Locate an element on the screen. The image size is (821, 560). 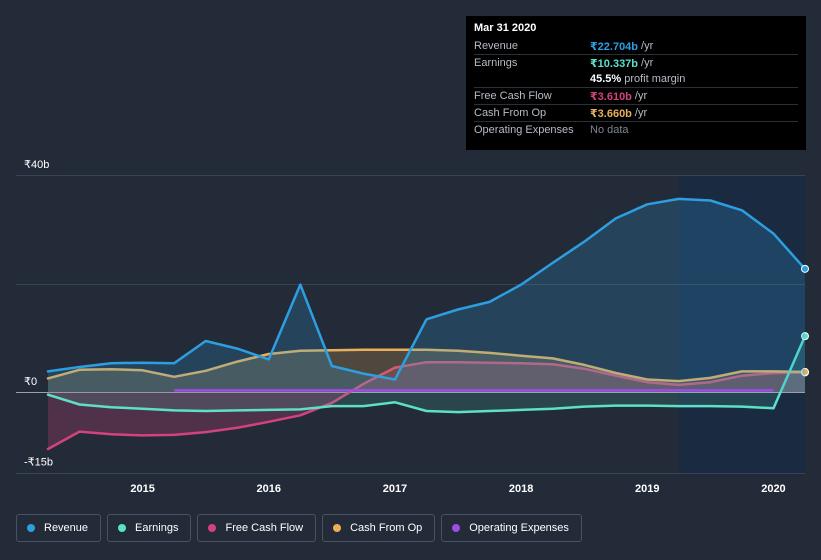
legend-item-earnings: Earnings is located at coordinates (149, 528).